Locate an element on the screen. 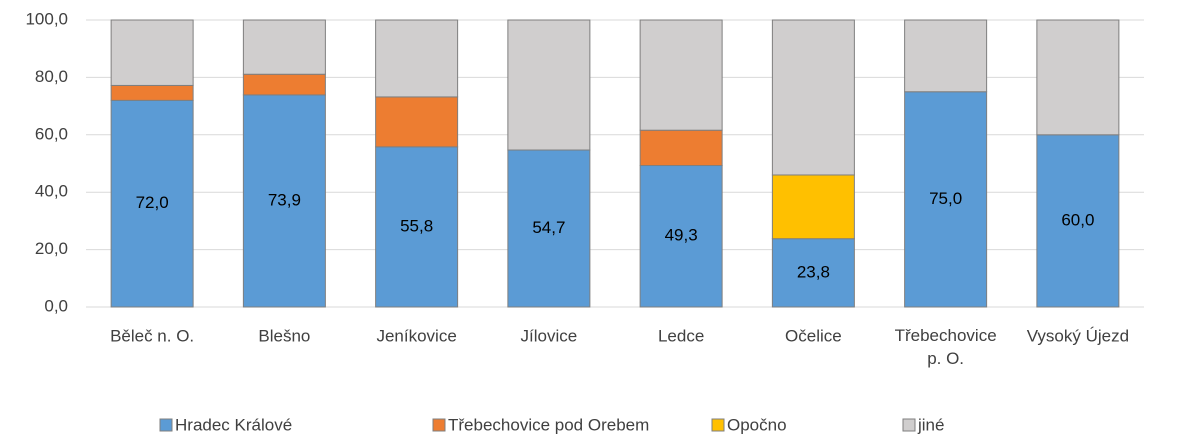 The image size is (1184, 436). x-tick-label: Vysoký Újezd is located at coordinates (1078, 335).